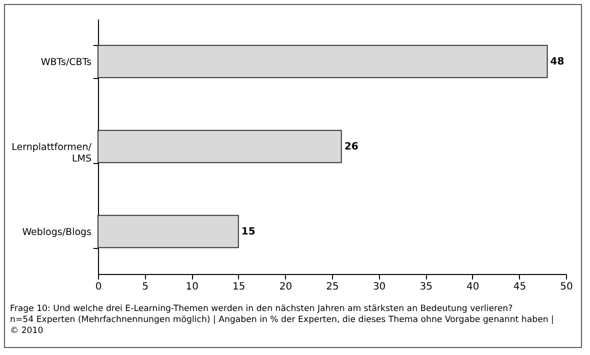  I want to click on x-tick-label: 50, so click(566, 287).